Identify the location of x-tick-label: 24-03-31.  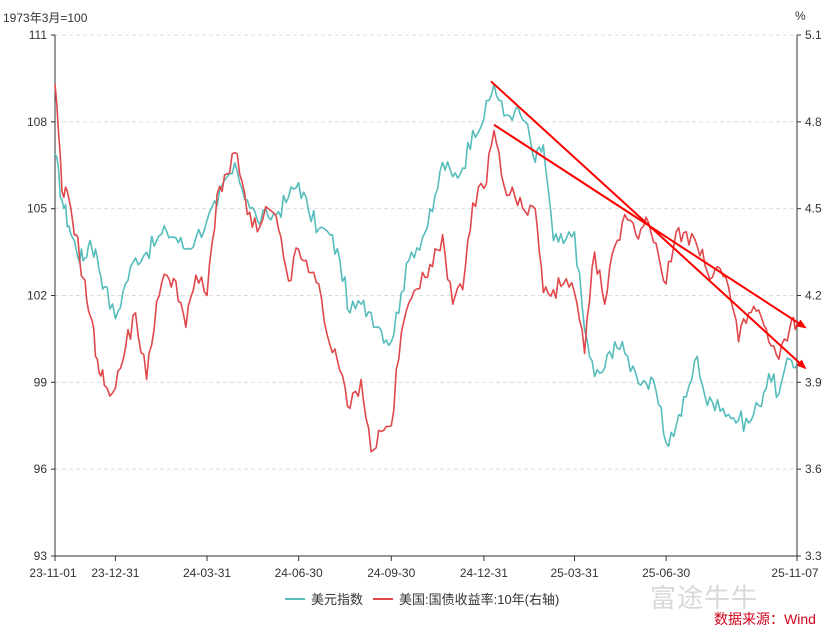
(207, 573).